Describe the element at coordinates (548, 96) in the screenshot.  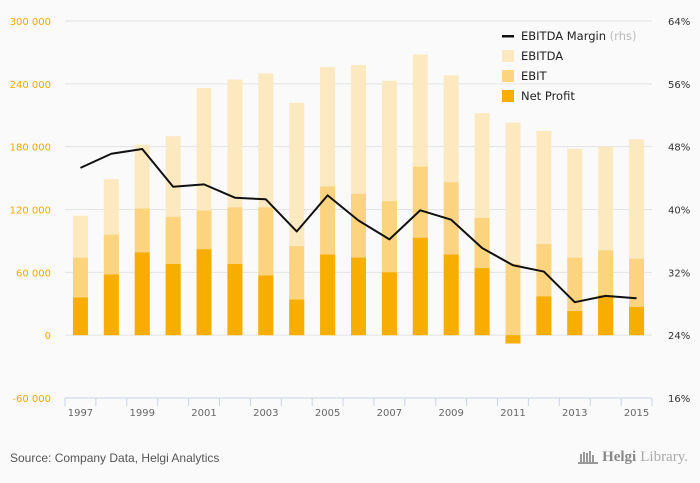
I see `legend-label: Net Profit` at that location.